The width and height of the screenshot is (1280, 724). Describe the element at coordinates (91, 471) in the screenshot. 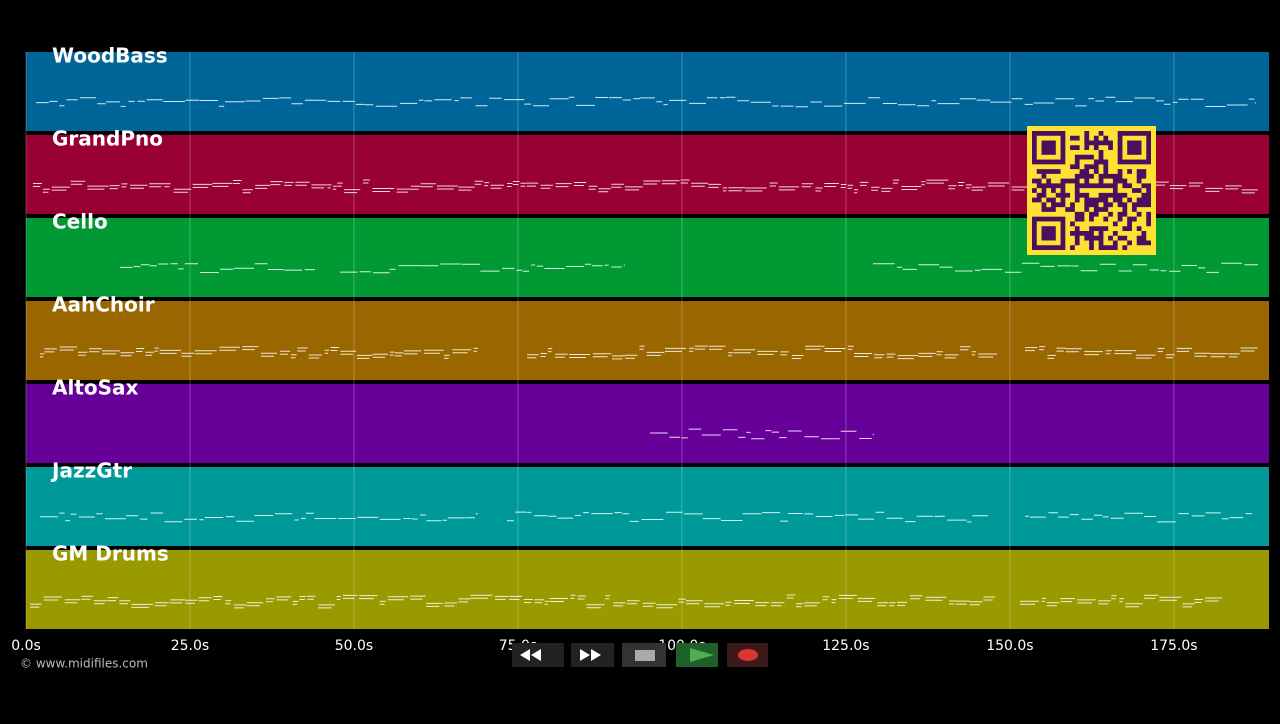

I see `track-name: JazzGtr` at that location.